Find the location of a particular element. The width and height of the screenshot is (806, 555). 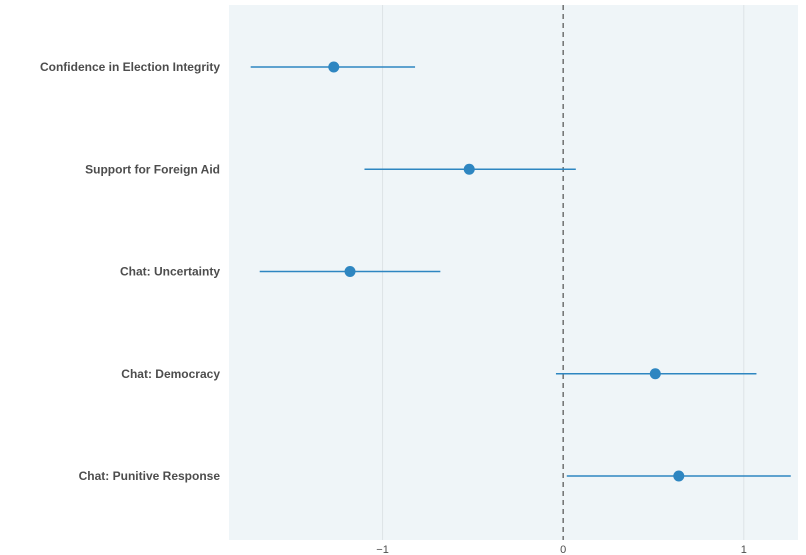

category-label: Chat: Democracy is located at coordinates (170, 374).